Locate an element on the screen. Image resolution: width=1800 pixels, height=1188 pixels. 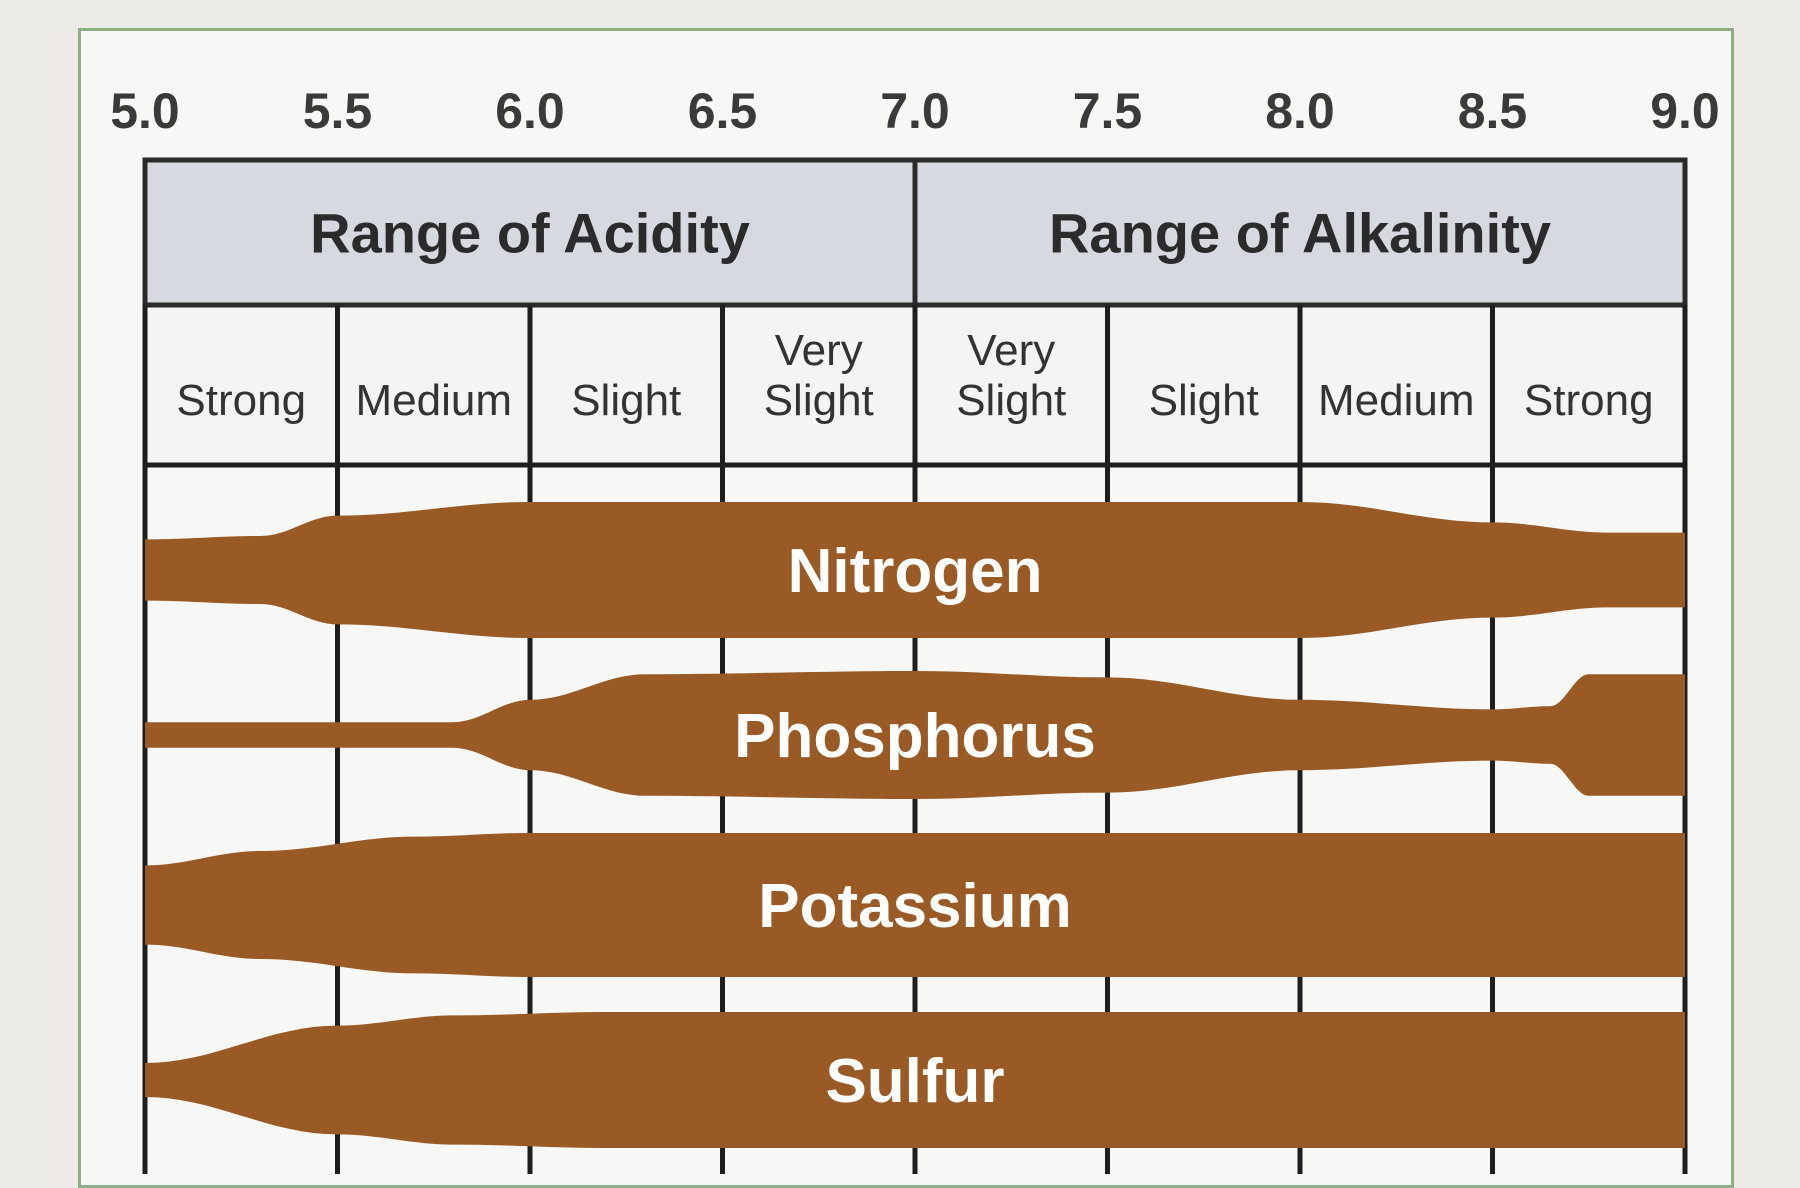
band-potassium is located at coordinates (915, 905).